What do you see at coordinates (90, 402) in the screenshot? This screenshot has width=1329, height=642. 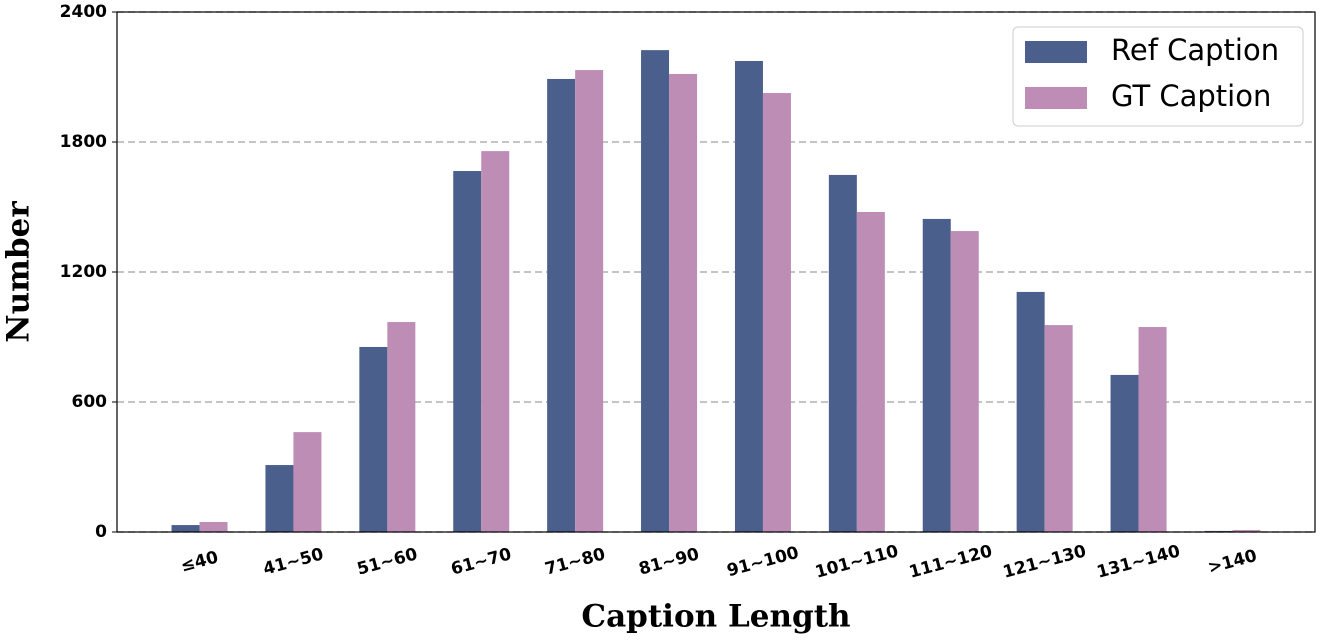 I see `y-tick-label: 600` at bounding box center [90, 402].